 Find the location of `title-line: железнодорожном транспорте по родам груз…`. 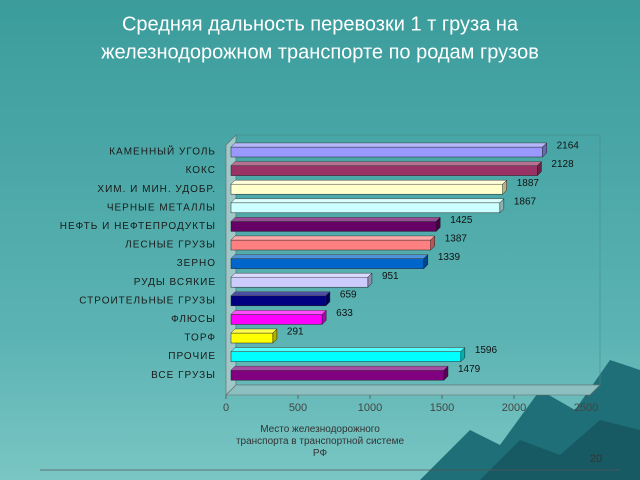

title-line: железнодорожном транспорте по родам груз… is located at coordinates (320, 52).